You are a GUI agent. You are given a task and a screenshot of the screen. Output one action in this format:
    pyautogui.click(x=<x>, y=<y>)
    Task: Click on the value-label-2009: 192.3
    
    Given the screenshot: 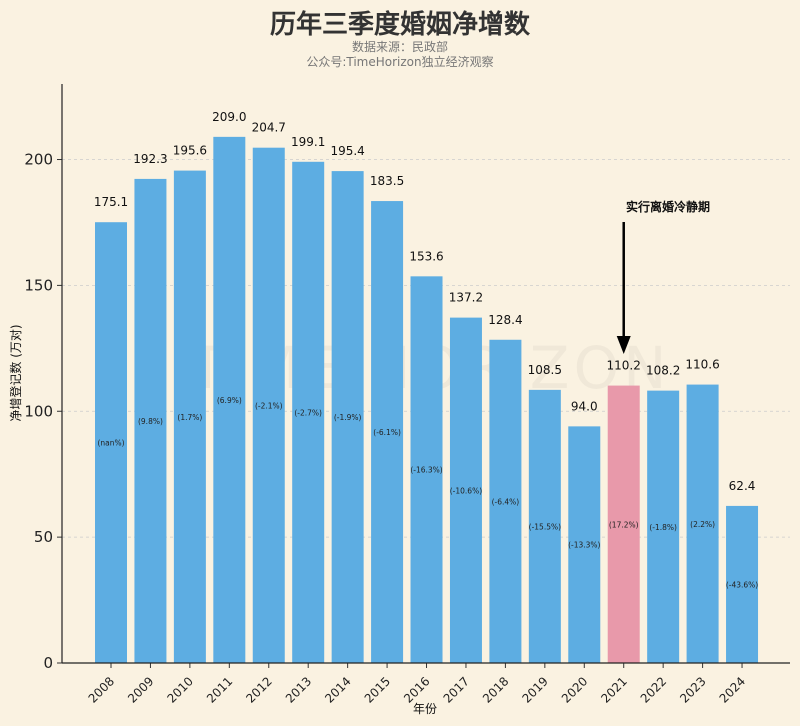 What is the action you would take?
    pyautogui.click(x=150, y=159)
    